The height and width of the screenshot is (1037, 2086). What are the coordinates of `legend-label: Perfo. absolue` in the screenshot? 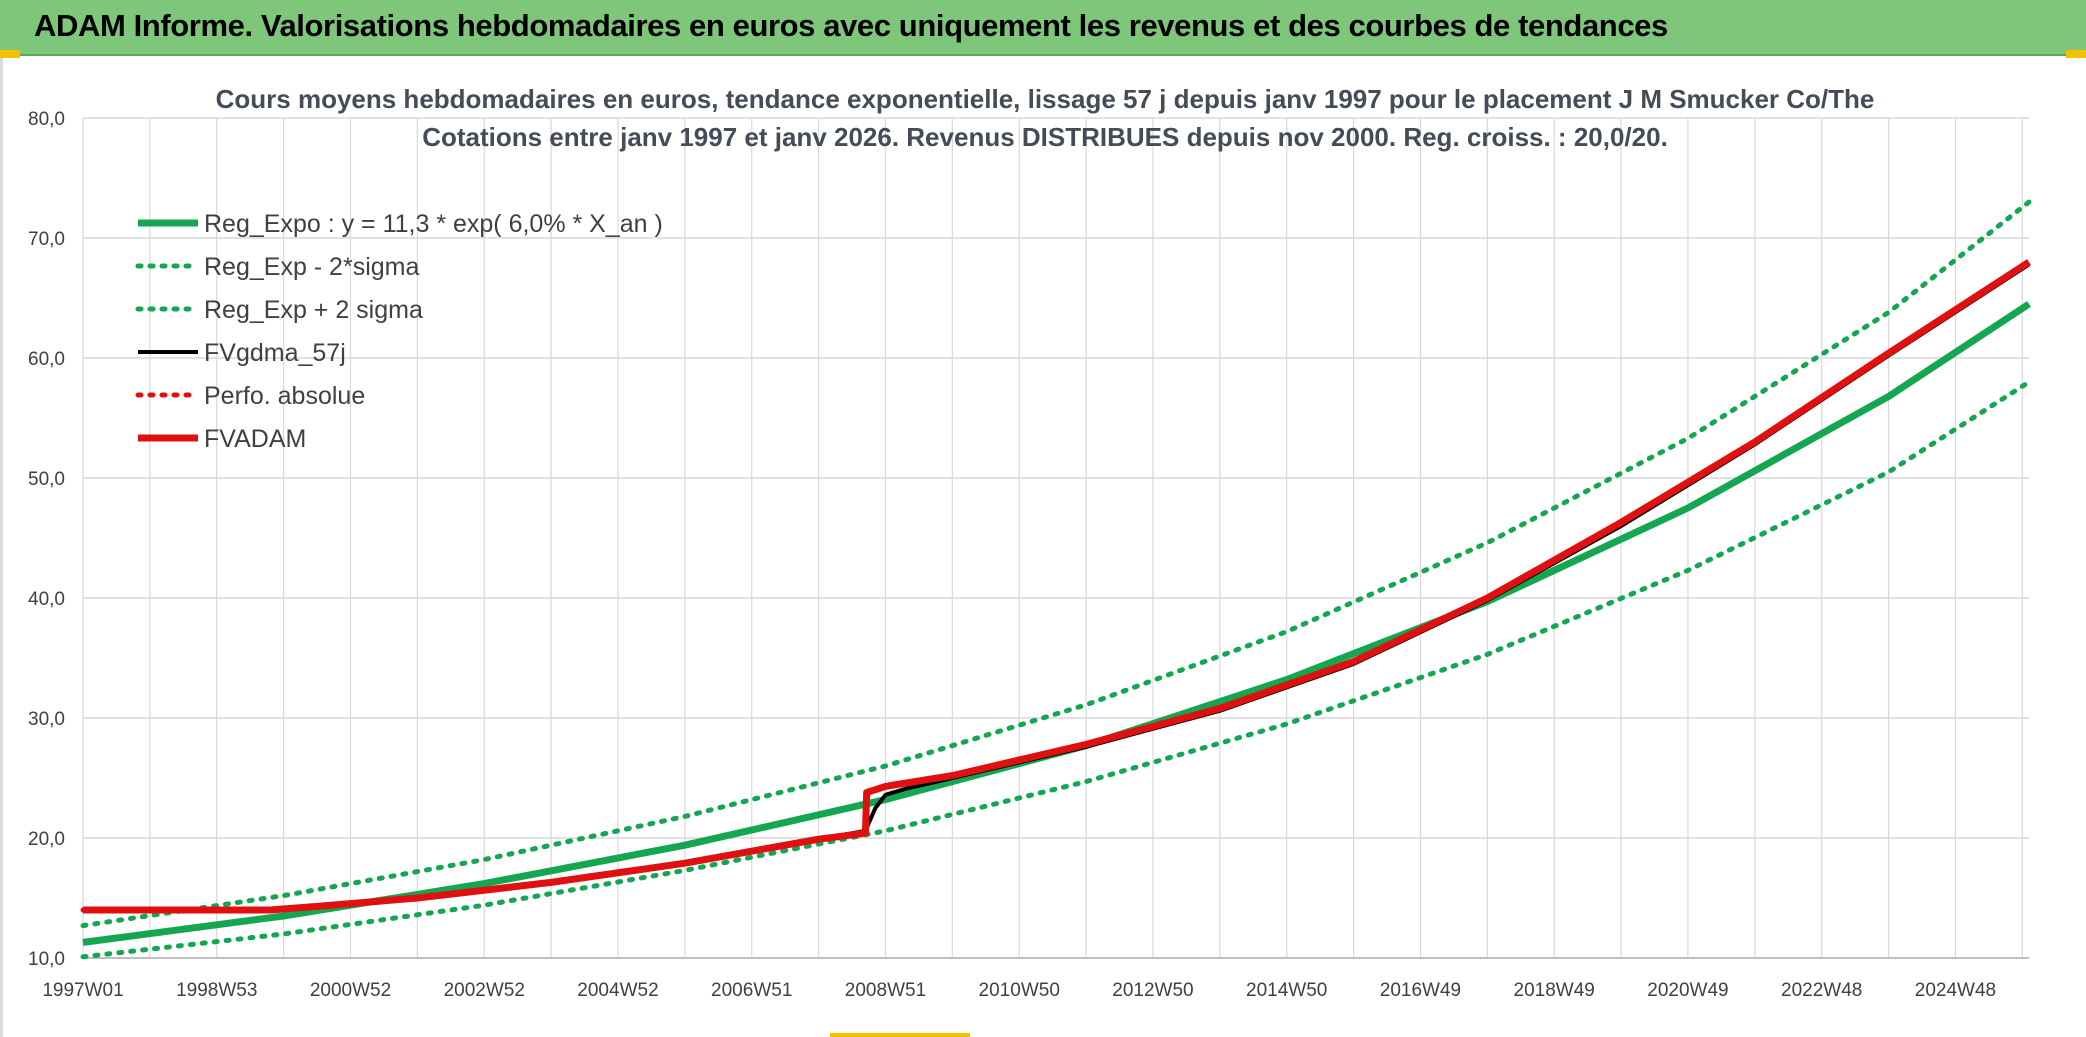 It's located at (284, 396).